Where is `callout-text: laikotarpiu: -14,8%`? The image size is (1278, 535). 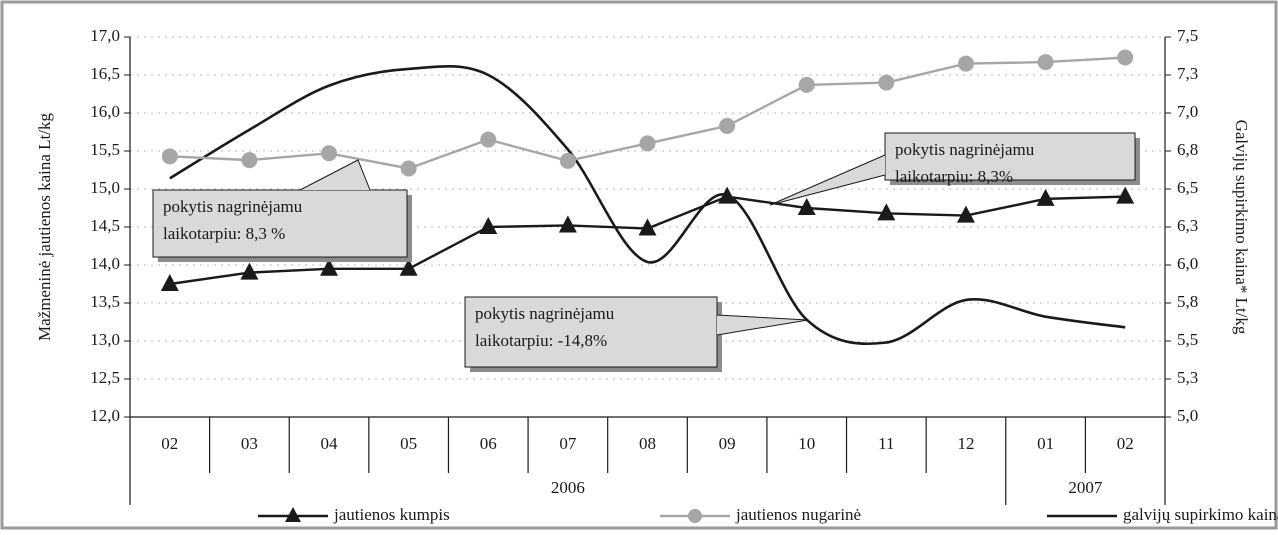
callout-text: laikotarpiu: -14,8% is located at coordinates (541, 340).